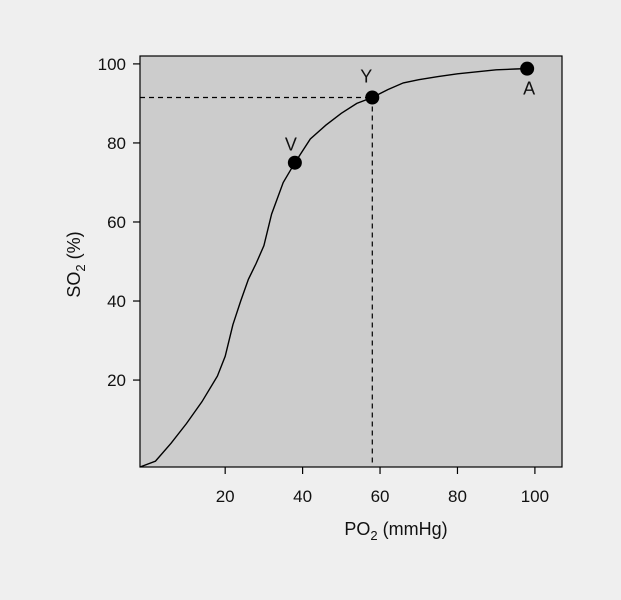 This screenshot has height=600, width=621. What do you see at coordinates (116, 301) in the screenshot?
I see `y-tick-label: 40` at bounding box center [116, 301].